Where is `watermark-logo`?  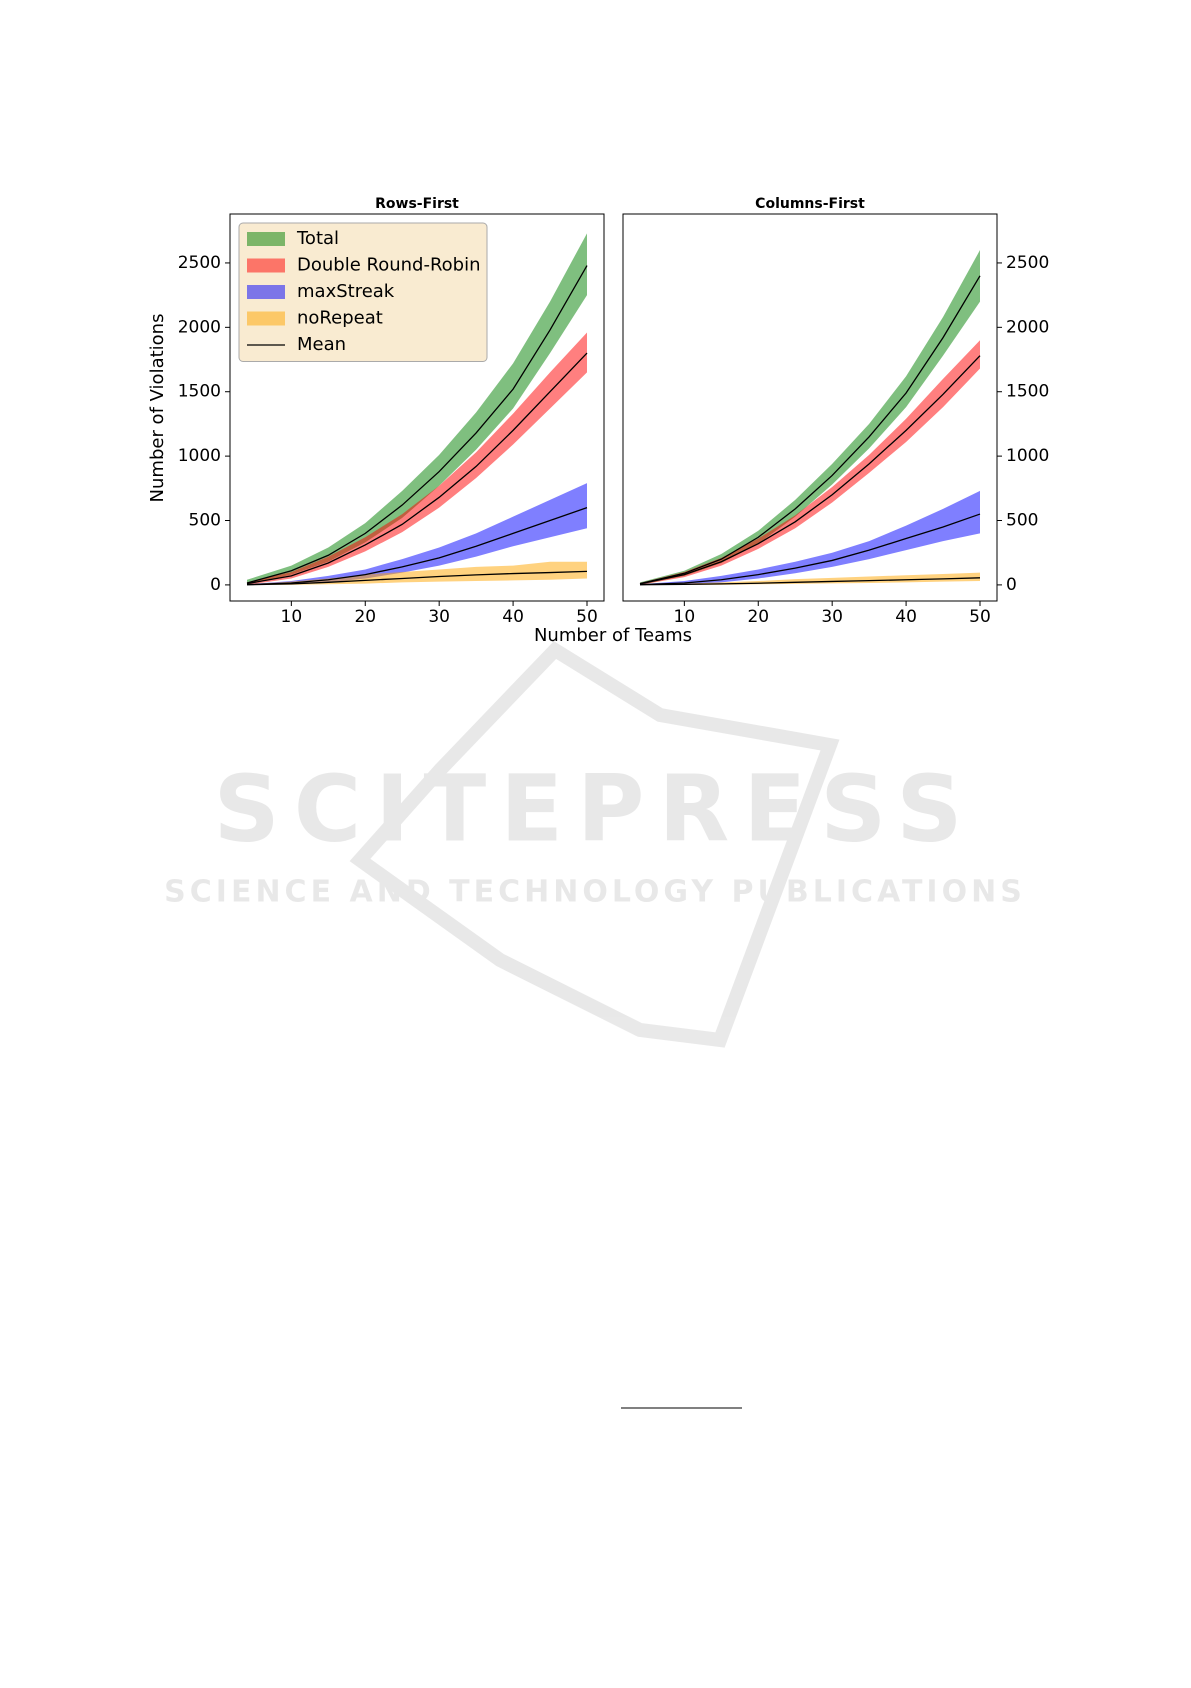
watermark-logo is located at coordinates (594, 844).